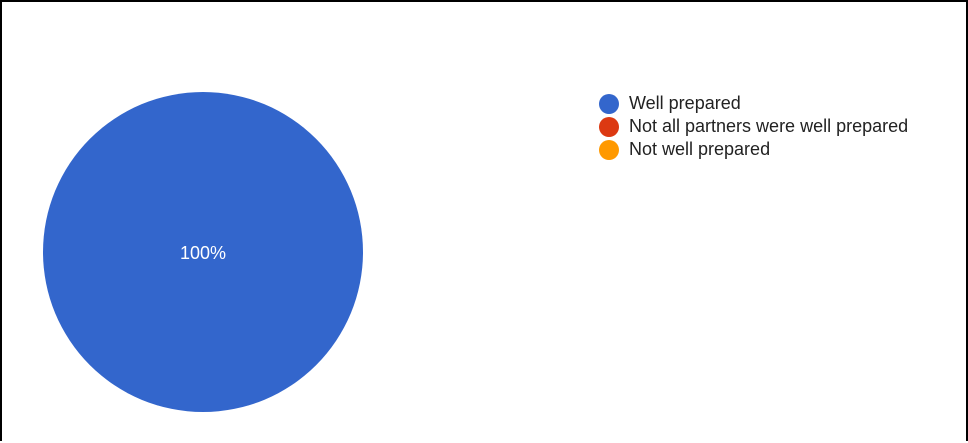  What do you see at coordinates (769, 126) in the screenshot?
I see `legend-label-not-all-partners: Not all partners were well prepared` at bounding box center [769, 126].